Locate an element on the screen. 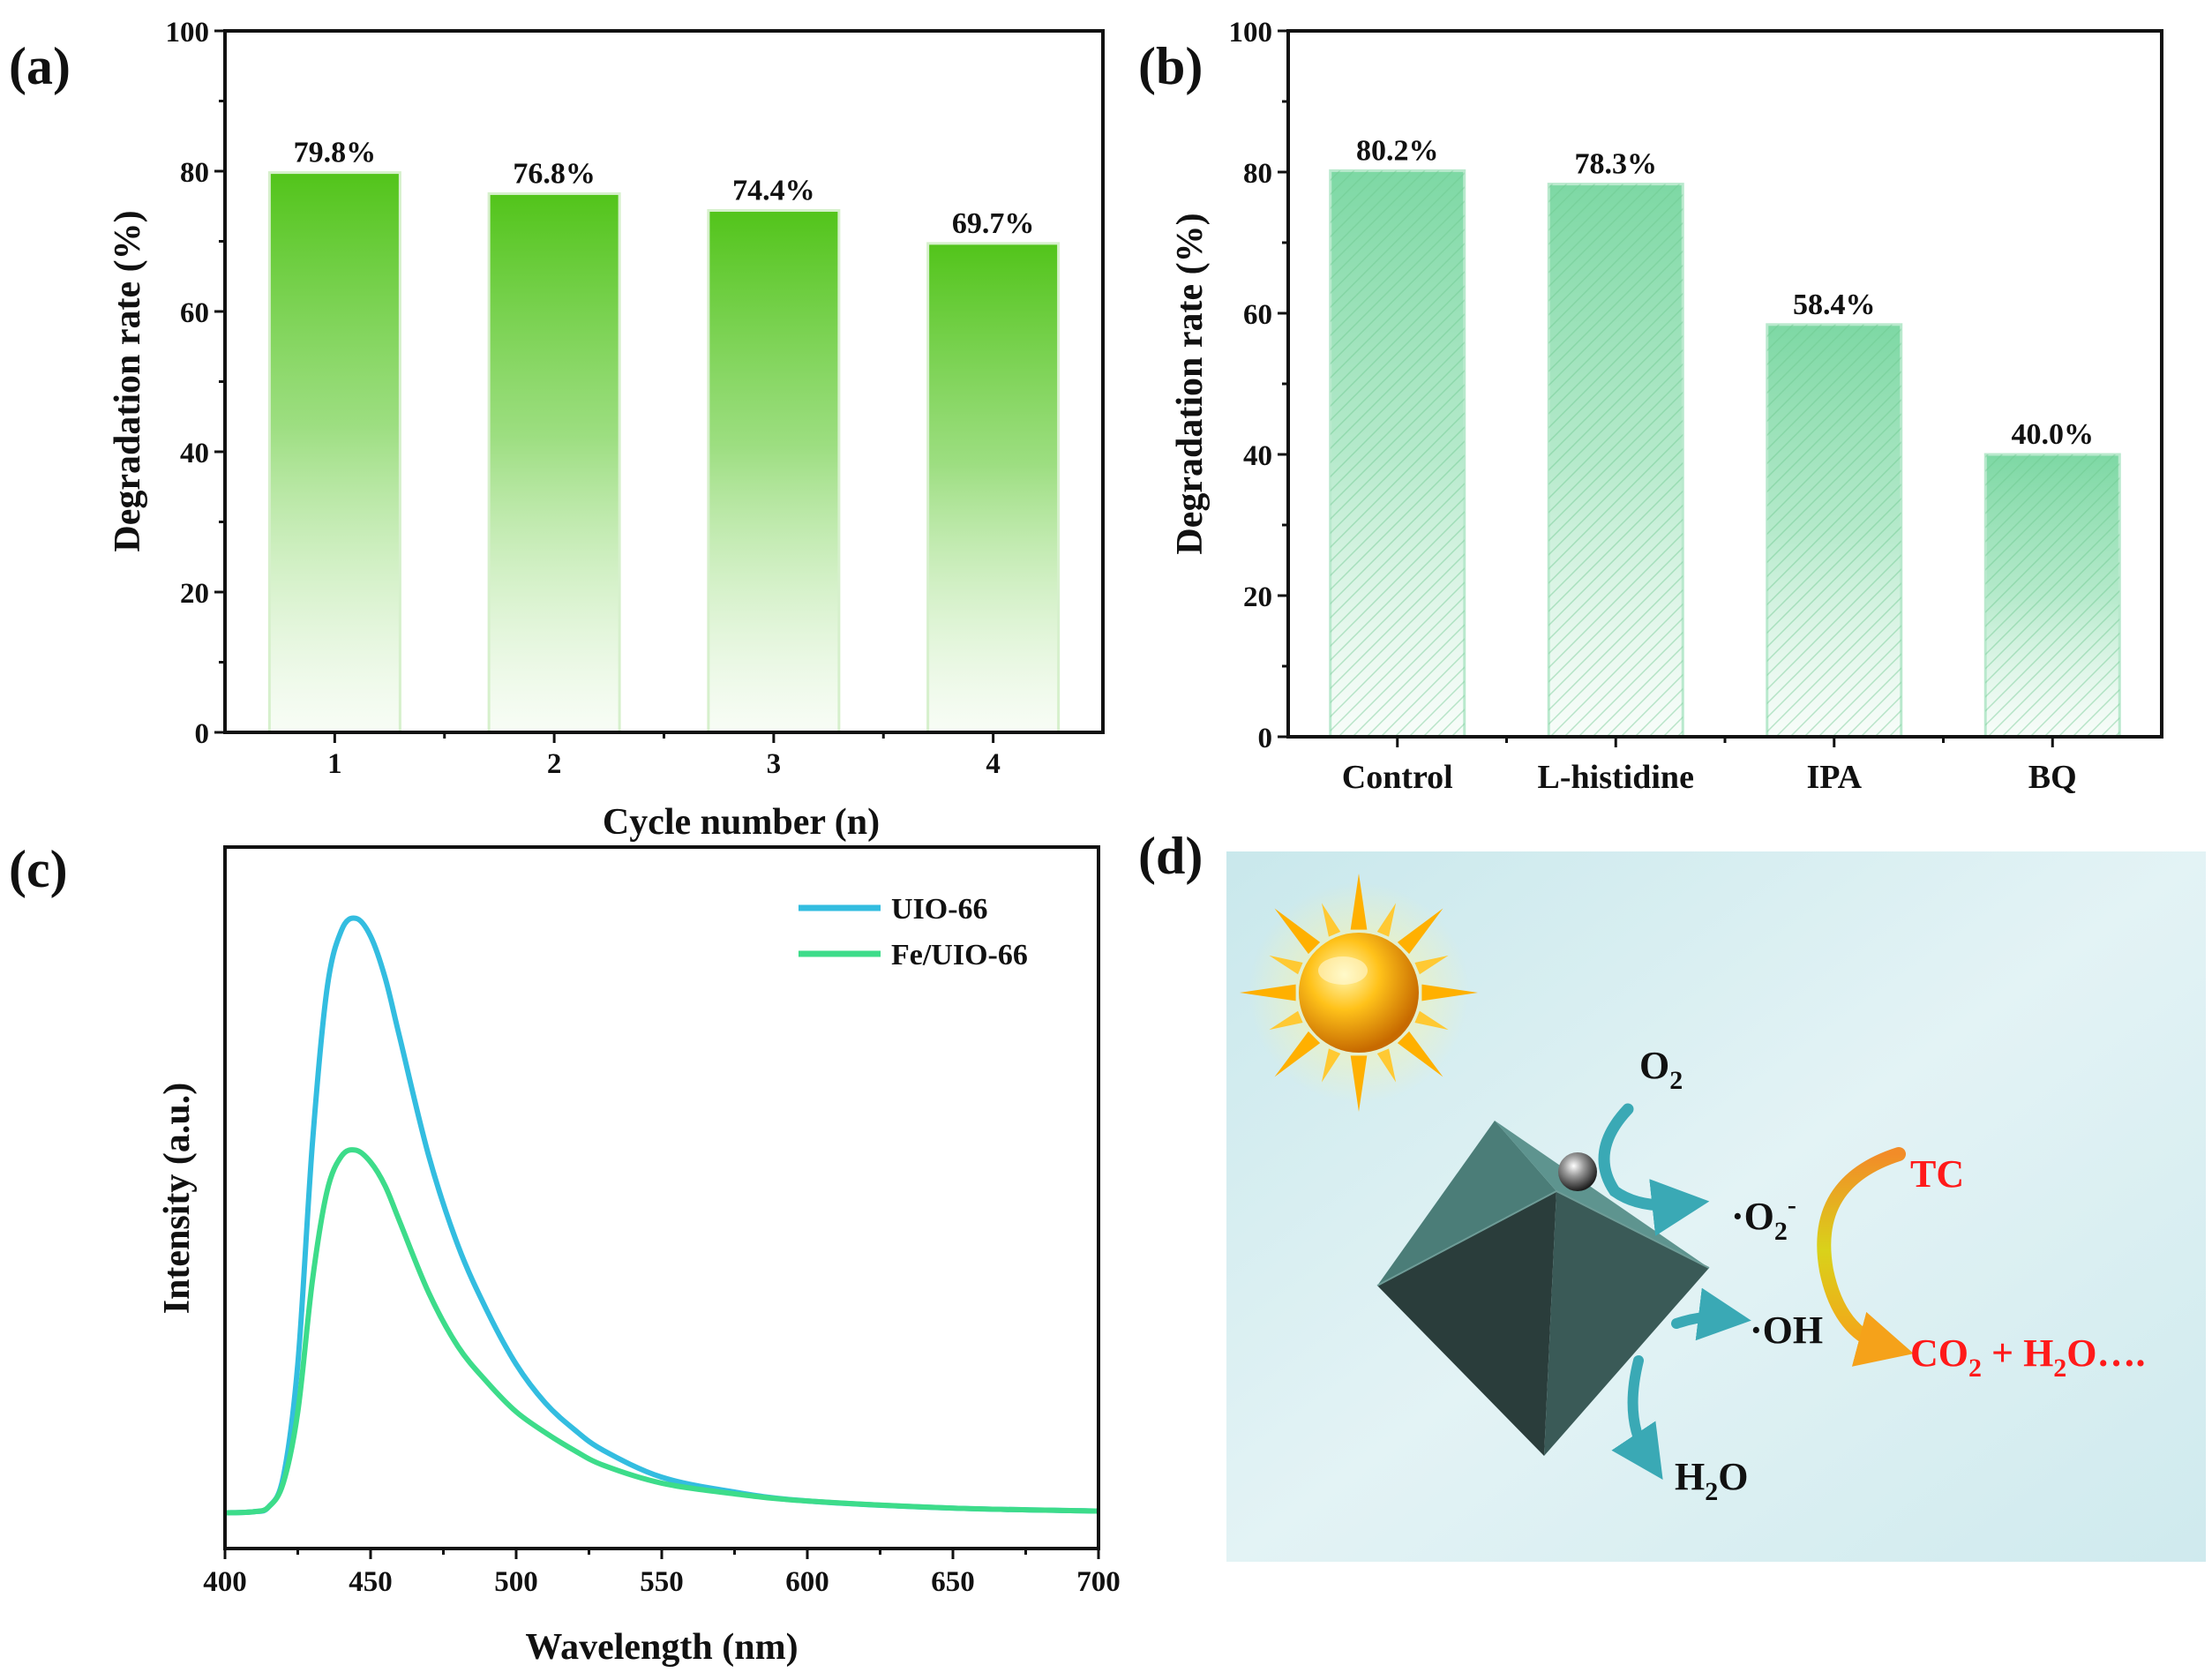 The image size is (2212, 1680). legend: UIO-66 Fe/UIO-66 is located at coordinates (914, 932).